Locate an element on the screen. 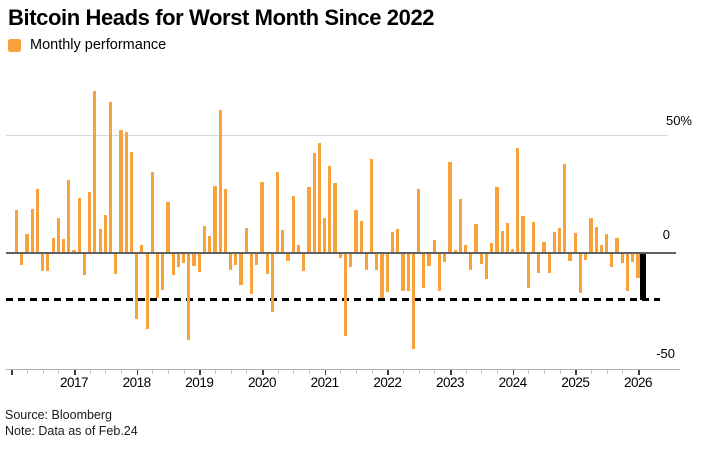 Image resolution: width=725 pixels, height=462 pixels. current-month-bar is located at coordinates (643, 277).